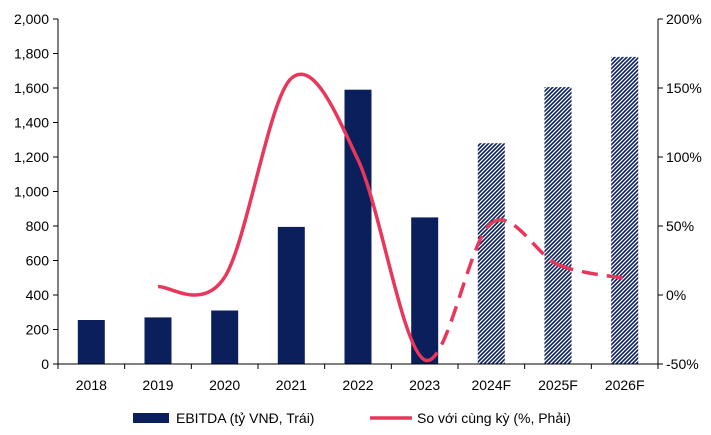 The height and width of the screenshot is (435, 711). What do you see at coordinates (225, 337) in the screenshot?
I see `bar-2020` at bounding box center [225, 337].